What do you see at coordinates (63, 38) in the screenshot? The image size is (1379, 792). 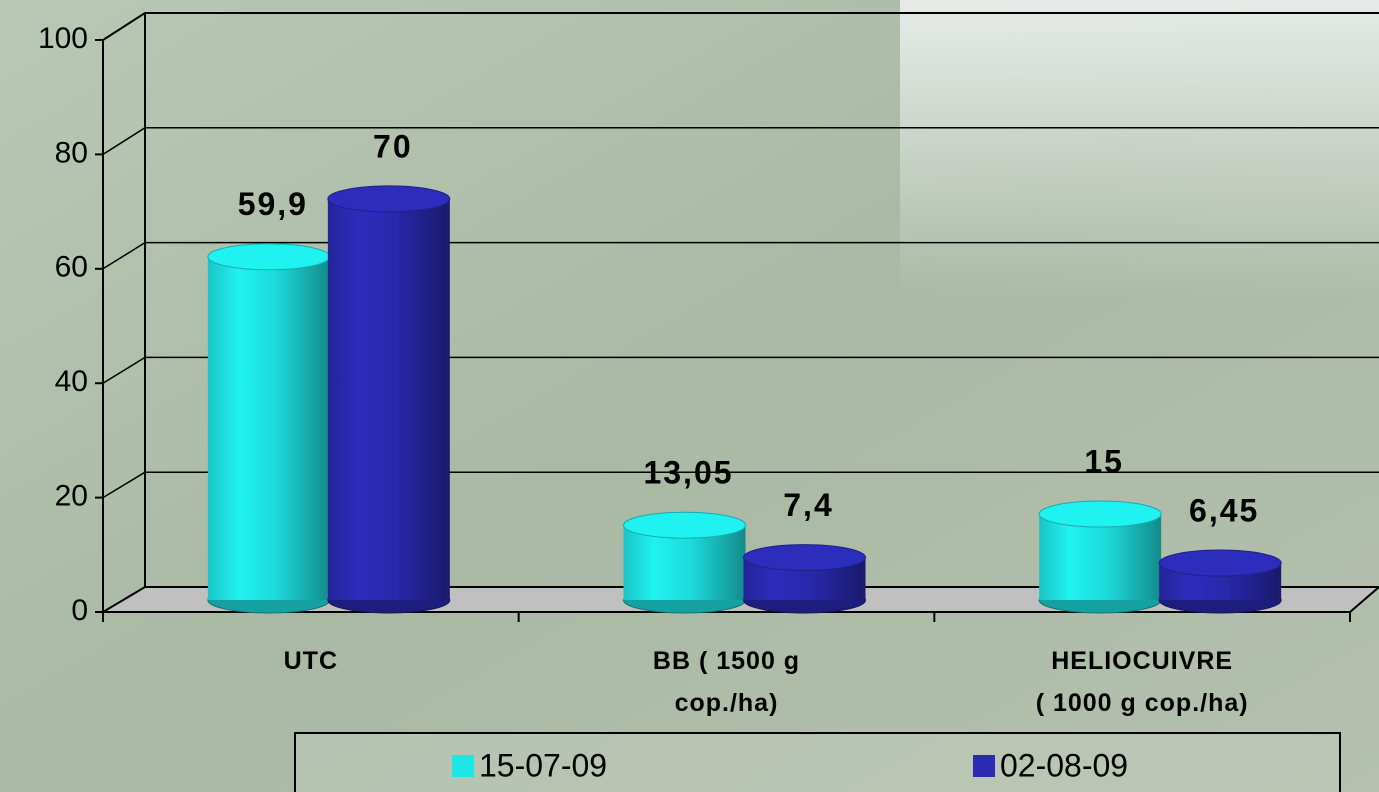 I see `y-tick-label: 100` at bounding box center [63, 38].